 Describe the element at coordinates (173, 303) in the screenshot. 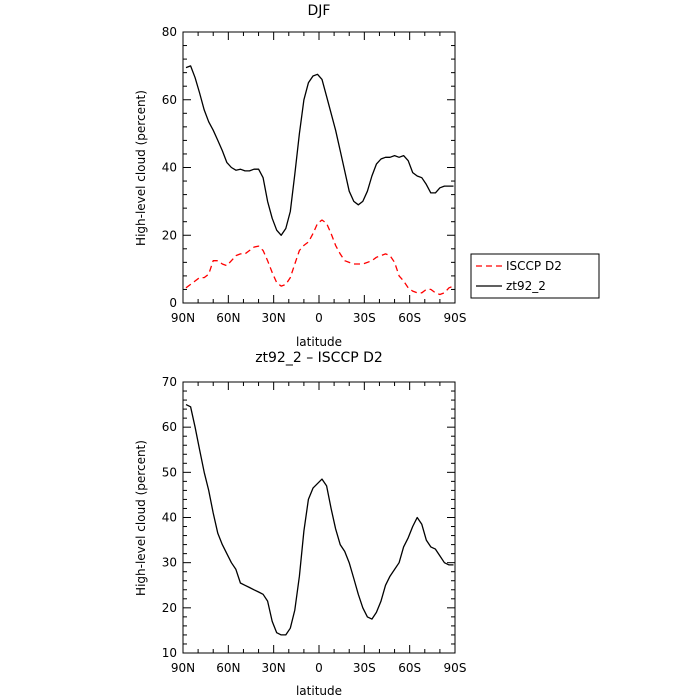

I see `y-tick-label: 0` at that location.